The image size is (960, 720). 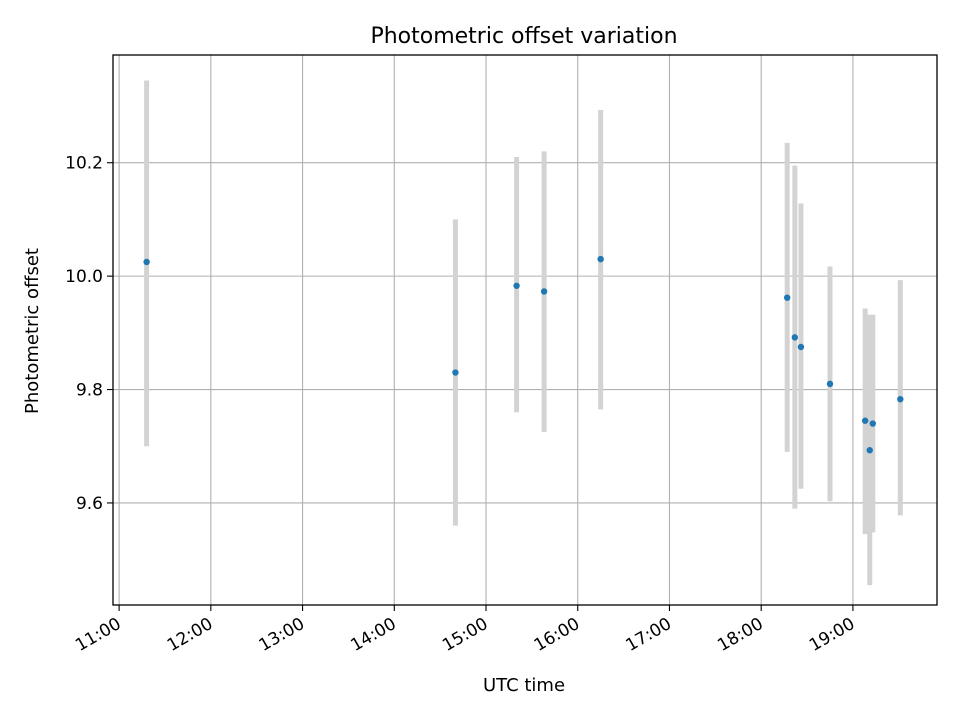 I want to click on x-tick-label: 17:00, so click(x=649, y=635).